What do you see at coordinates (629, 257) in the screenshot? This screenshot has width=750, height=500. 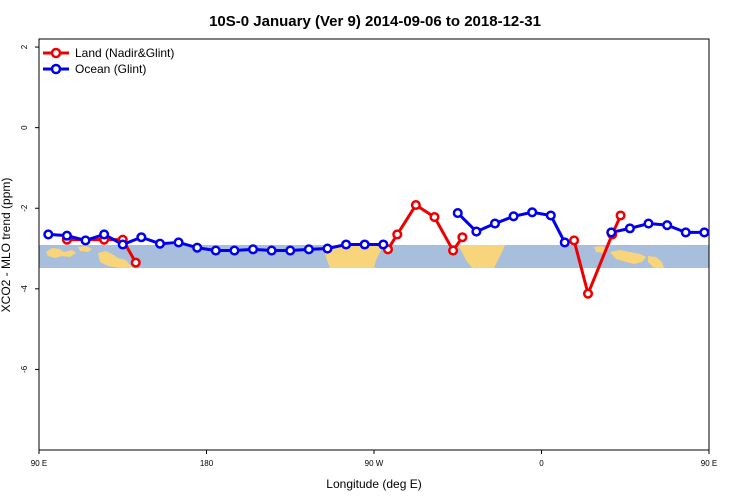 I see `map-land-australia-right` at bounding box center [629, 257].